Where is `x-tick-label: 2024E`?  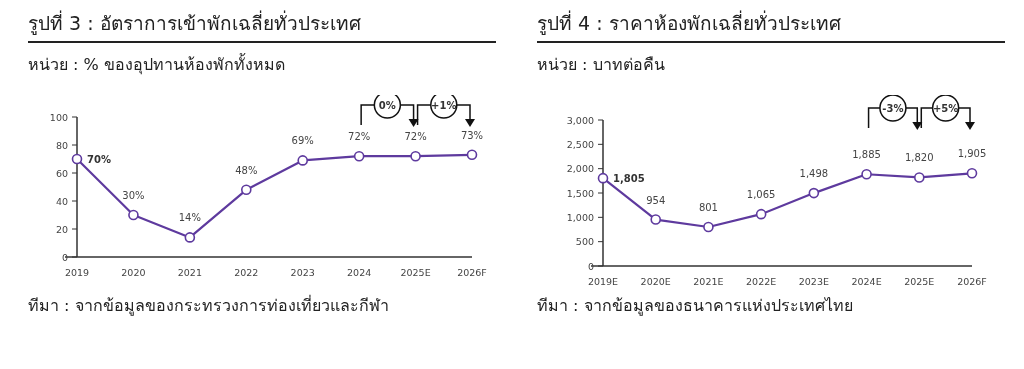 x-tick-label: 2024E is located at coordinates (866, 281).